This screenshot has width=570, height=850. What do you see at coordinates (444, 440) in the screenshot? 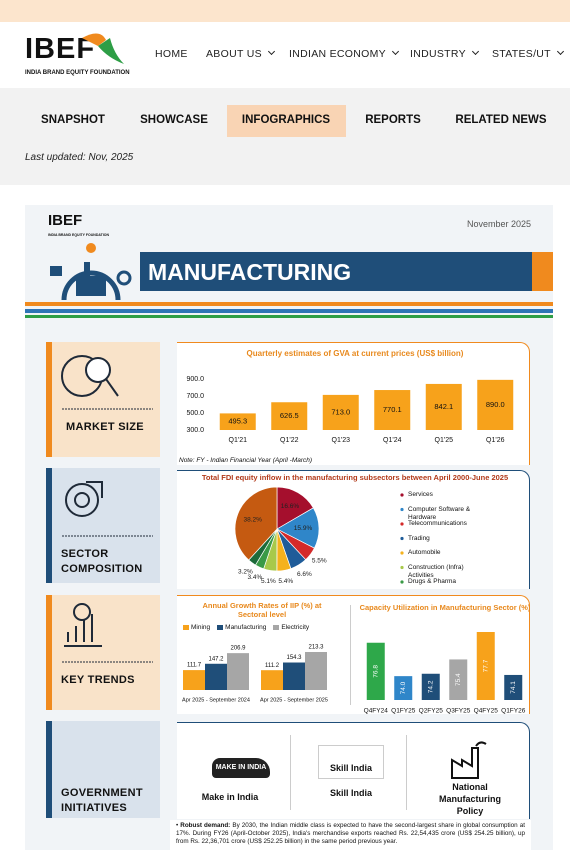
I see `x-tick-label: Q1'25` at bounding box center [444, 440].